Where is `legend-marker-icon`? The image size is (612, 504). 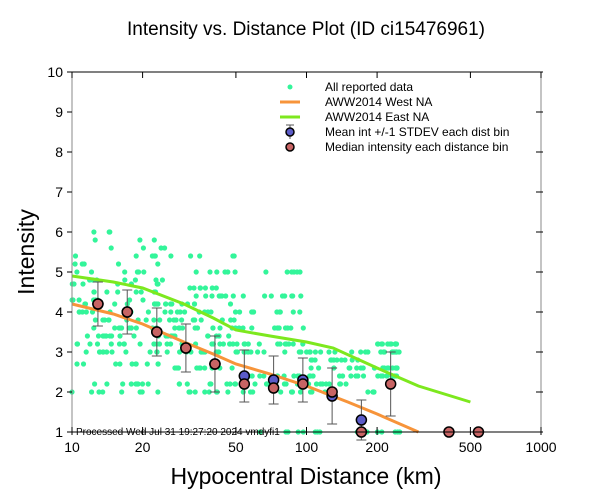
legend-marker-icon is located at coordinates (290, 147).